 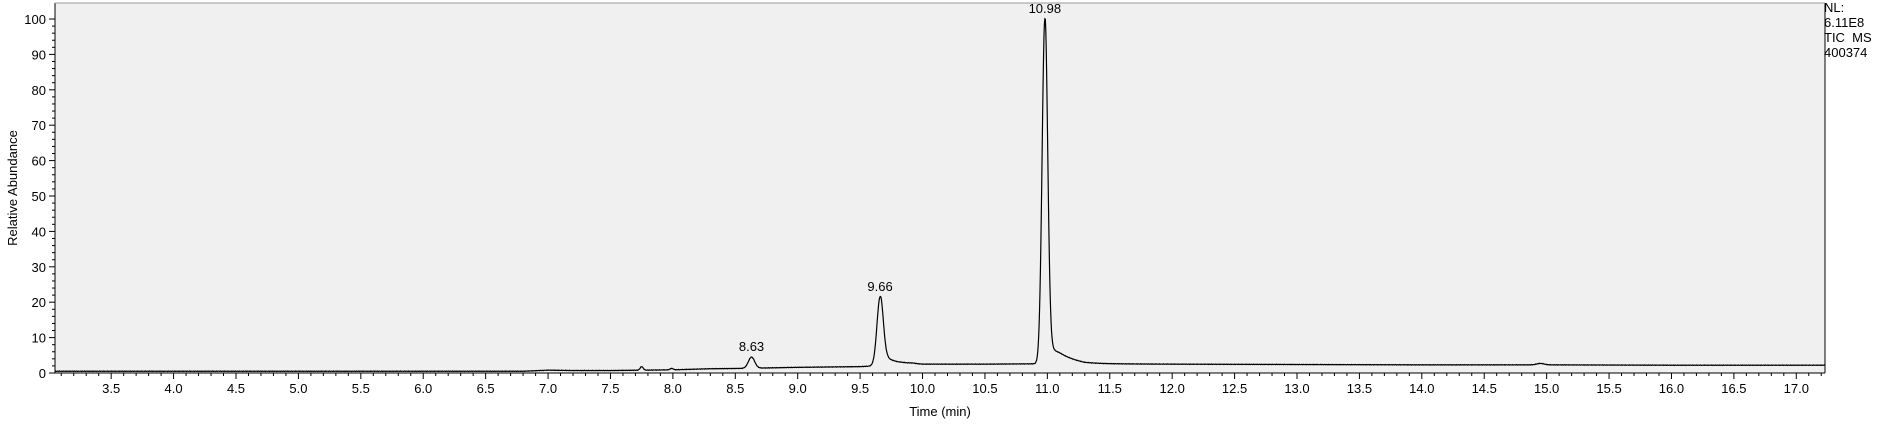 I want to click on x-tick-label: 5.0, so click(x=298, y=388).